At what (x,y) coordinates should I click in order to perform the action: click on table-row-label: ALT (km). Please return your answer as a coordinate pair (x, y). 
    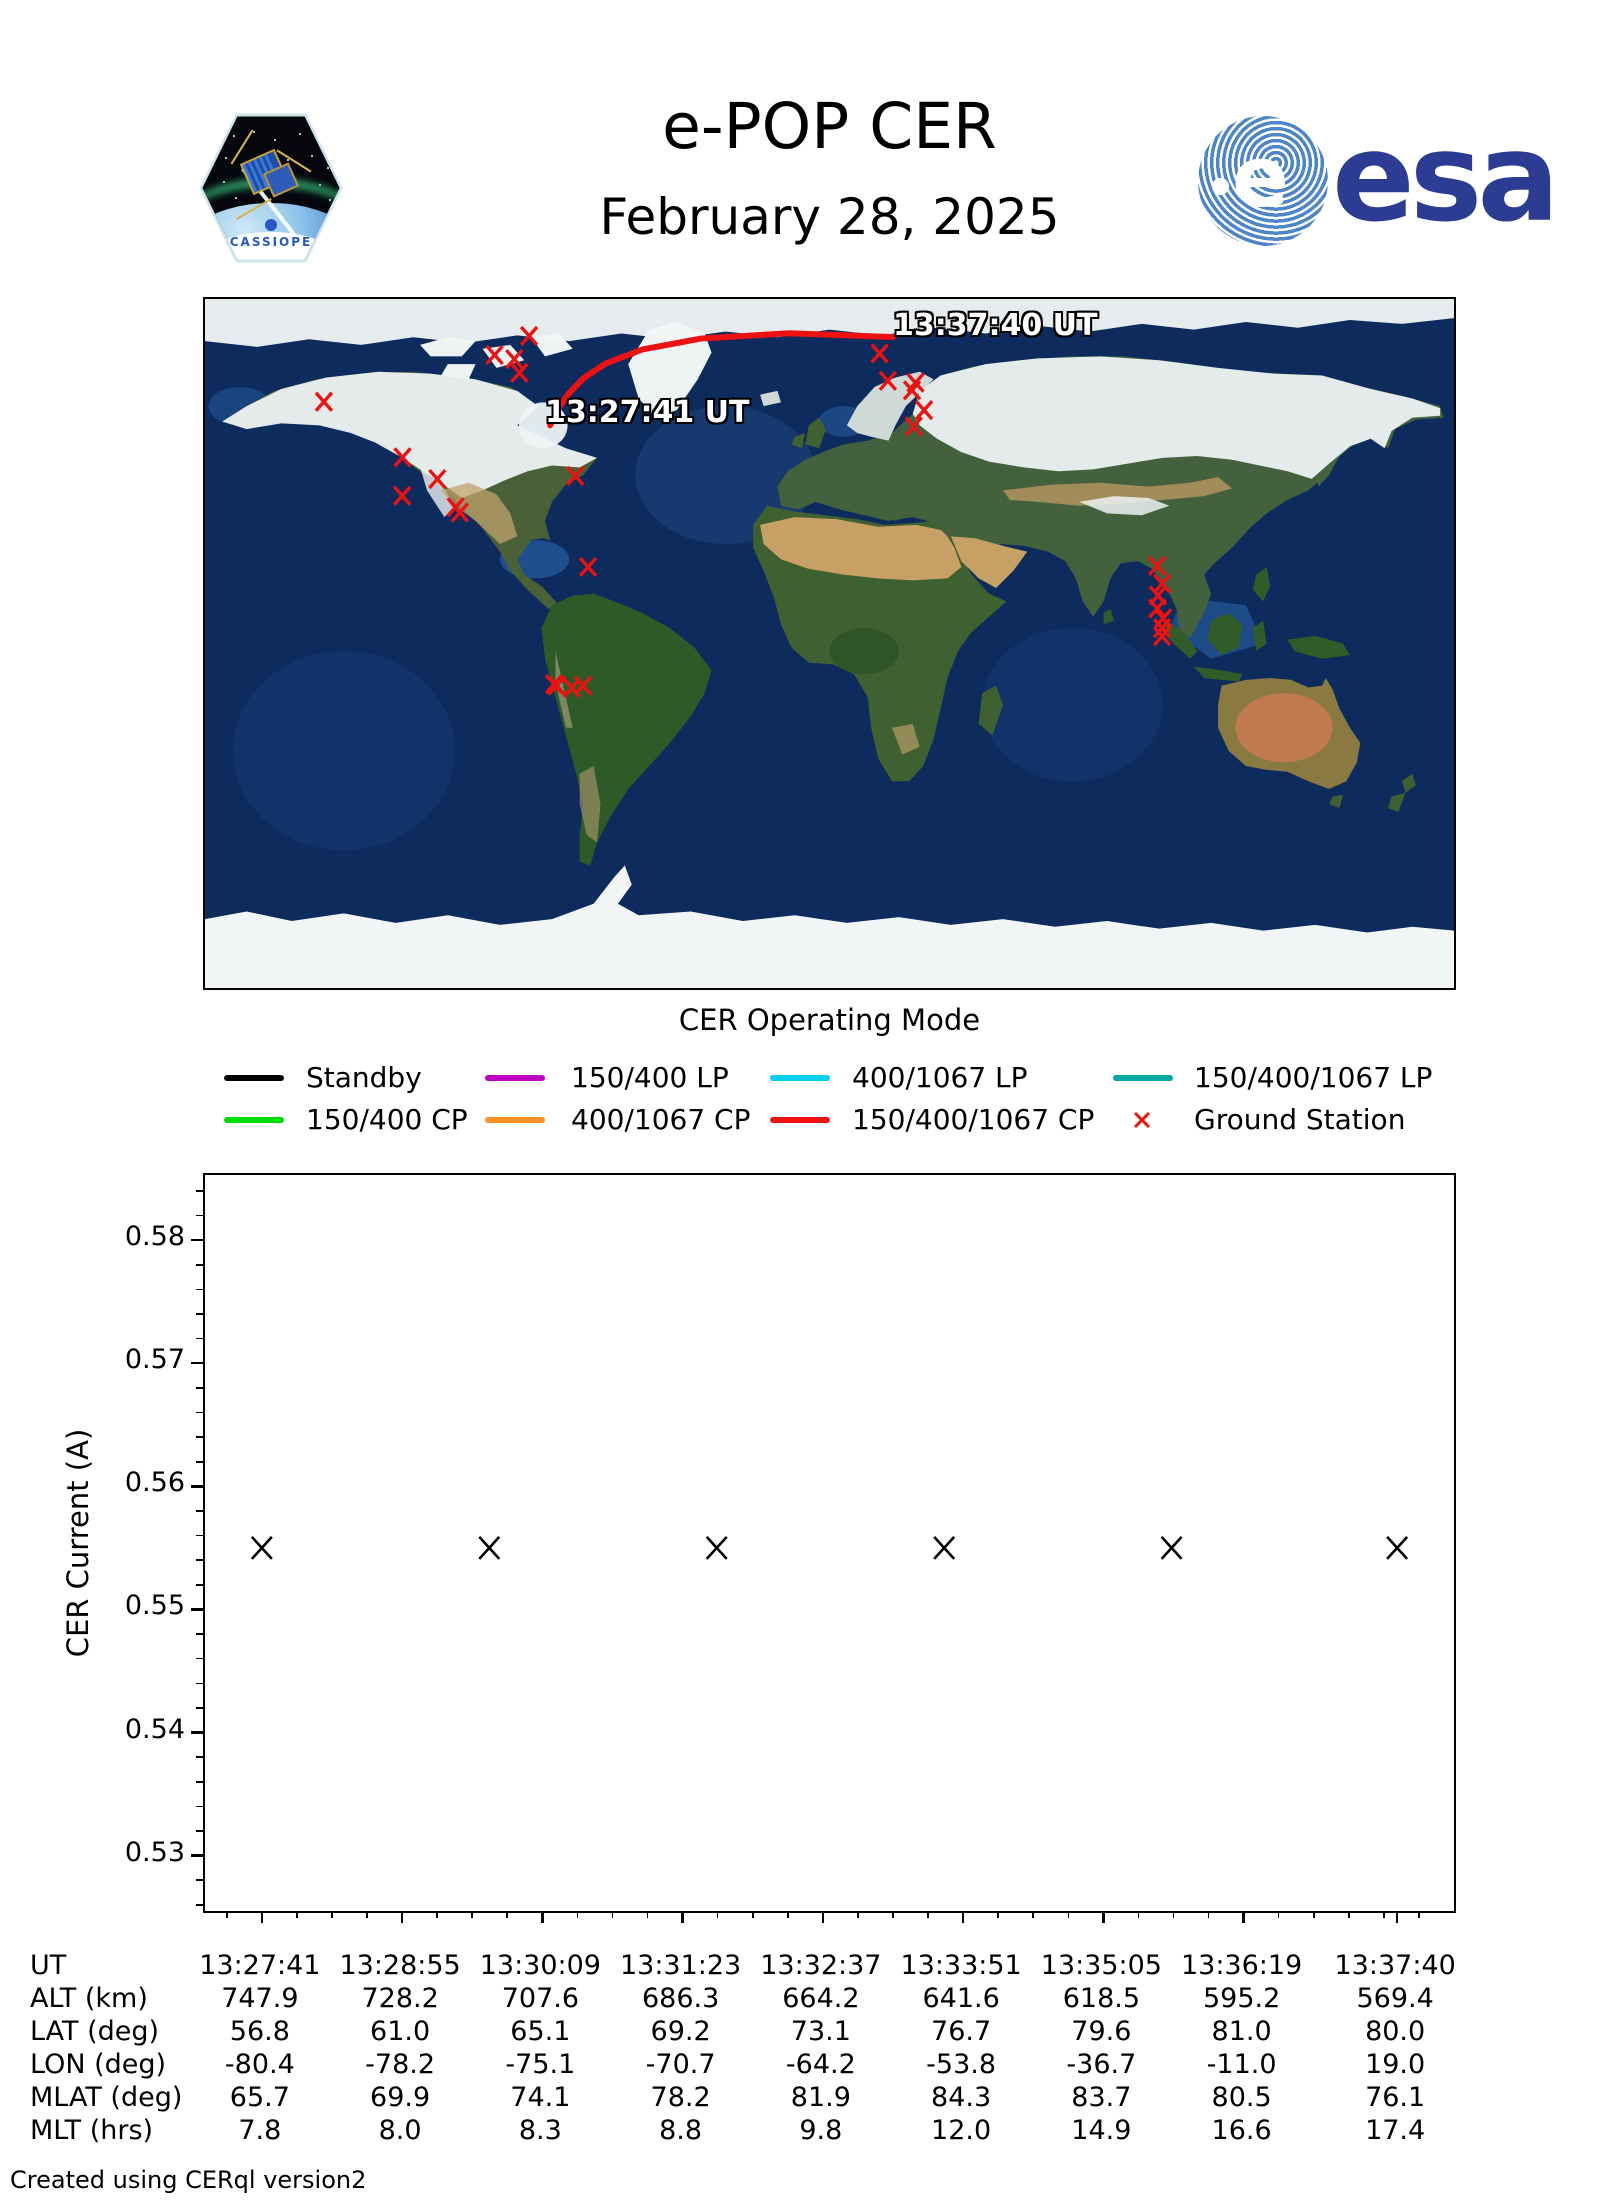
    Looking at the image, I should click on (89, 1998).